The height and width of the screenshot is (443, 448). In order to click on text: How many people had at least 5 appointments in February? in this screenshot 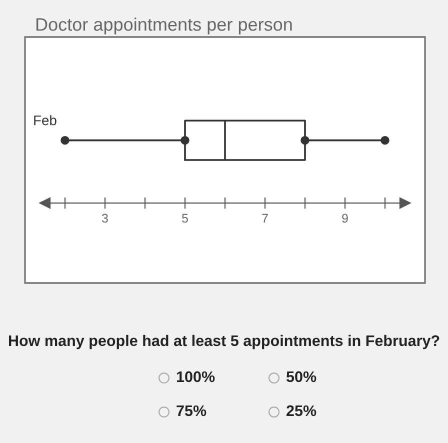, I will do `click(224, 342)`.